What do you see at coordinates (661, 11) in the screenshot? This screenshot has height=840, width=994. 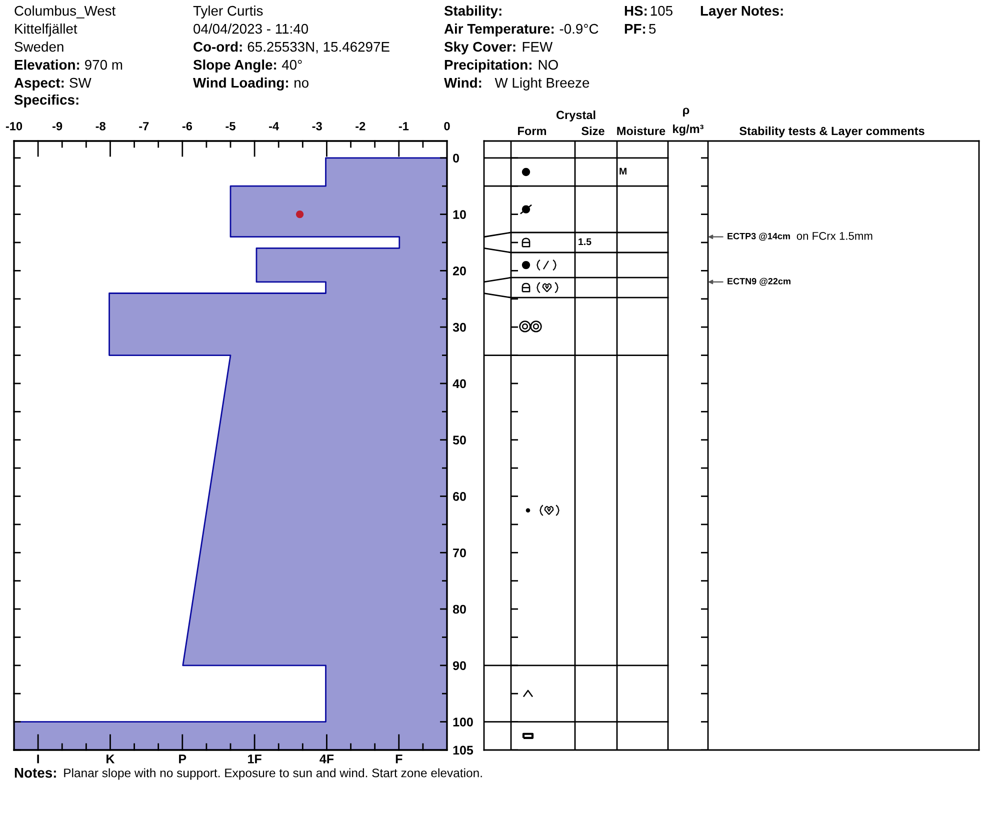 I see `text: 105` at bounding box center [661, 11].